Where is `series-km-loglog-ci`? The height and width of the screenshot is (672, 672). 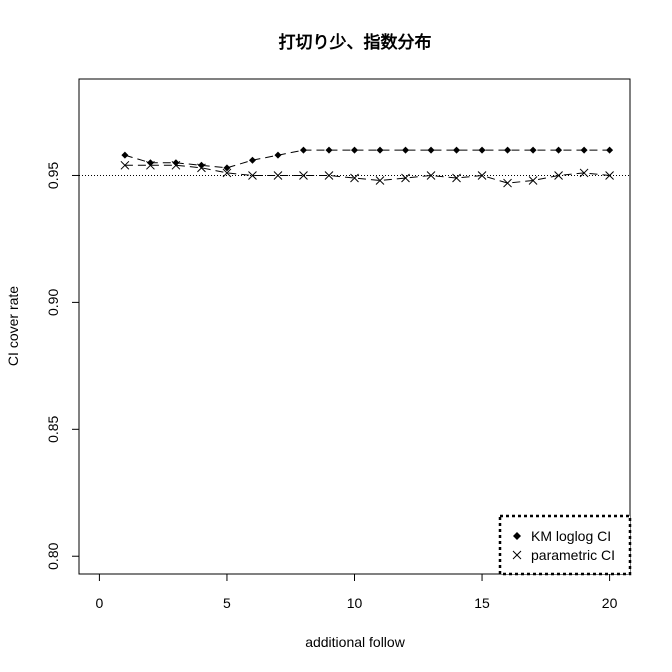
series-km-loglog-ci is located at coordinates (367, 159).